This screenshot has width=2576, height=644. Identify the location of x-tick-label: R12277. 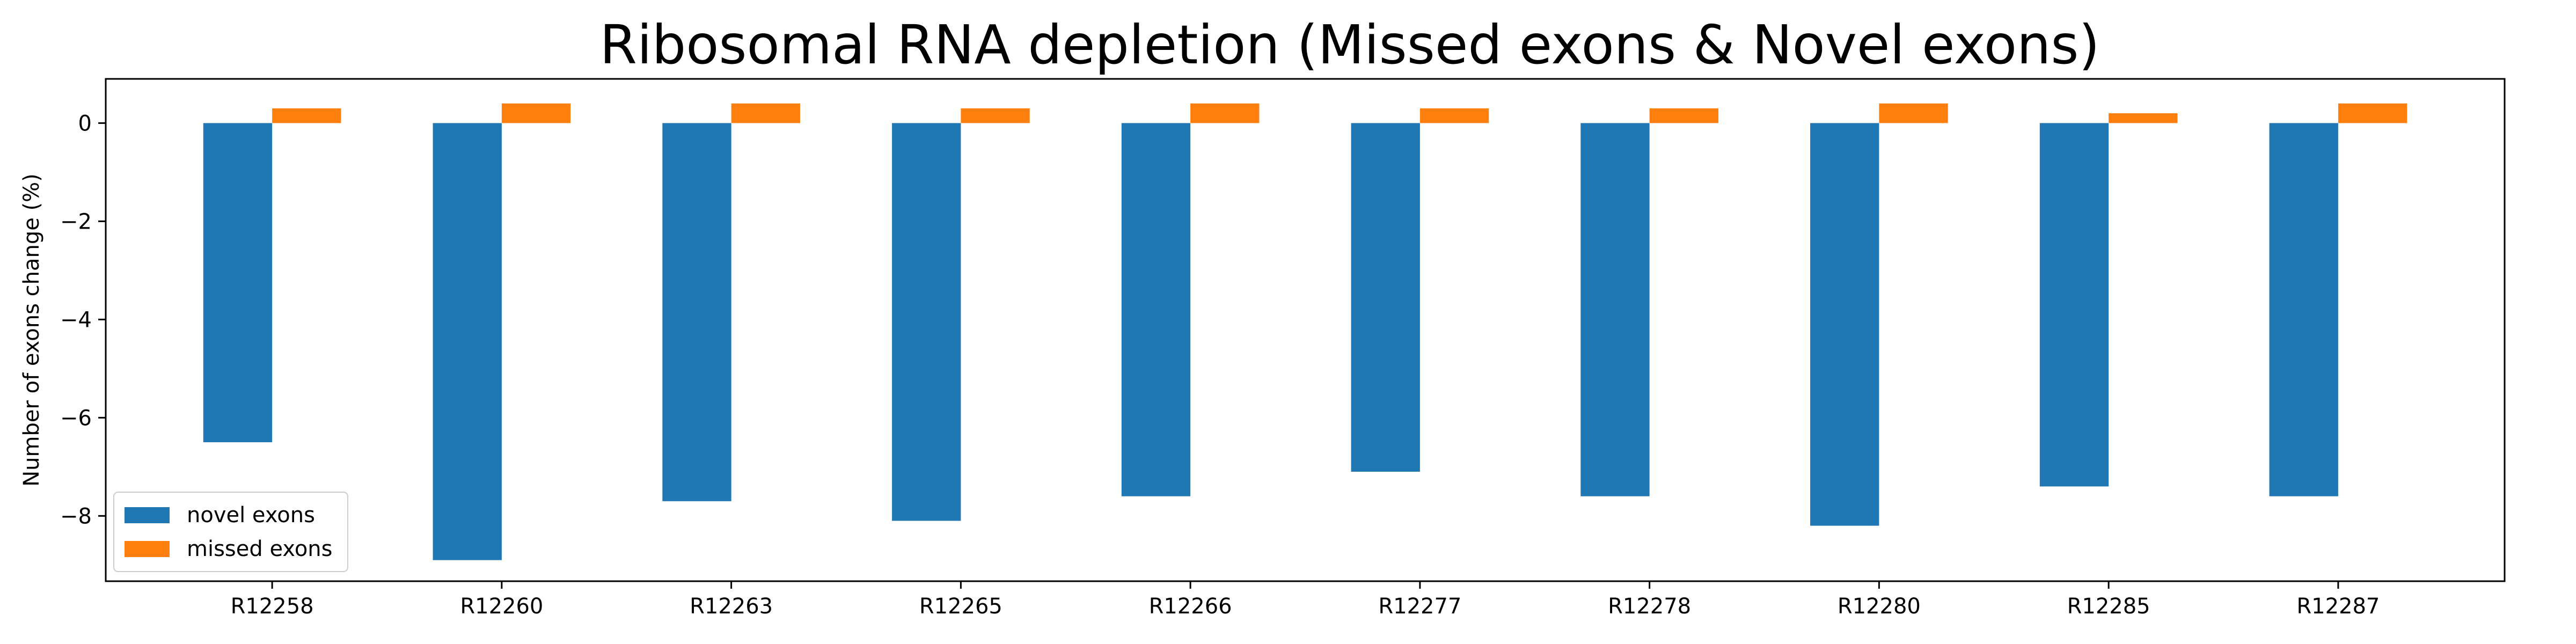
(1419, 606).